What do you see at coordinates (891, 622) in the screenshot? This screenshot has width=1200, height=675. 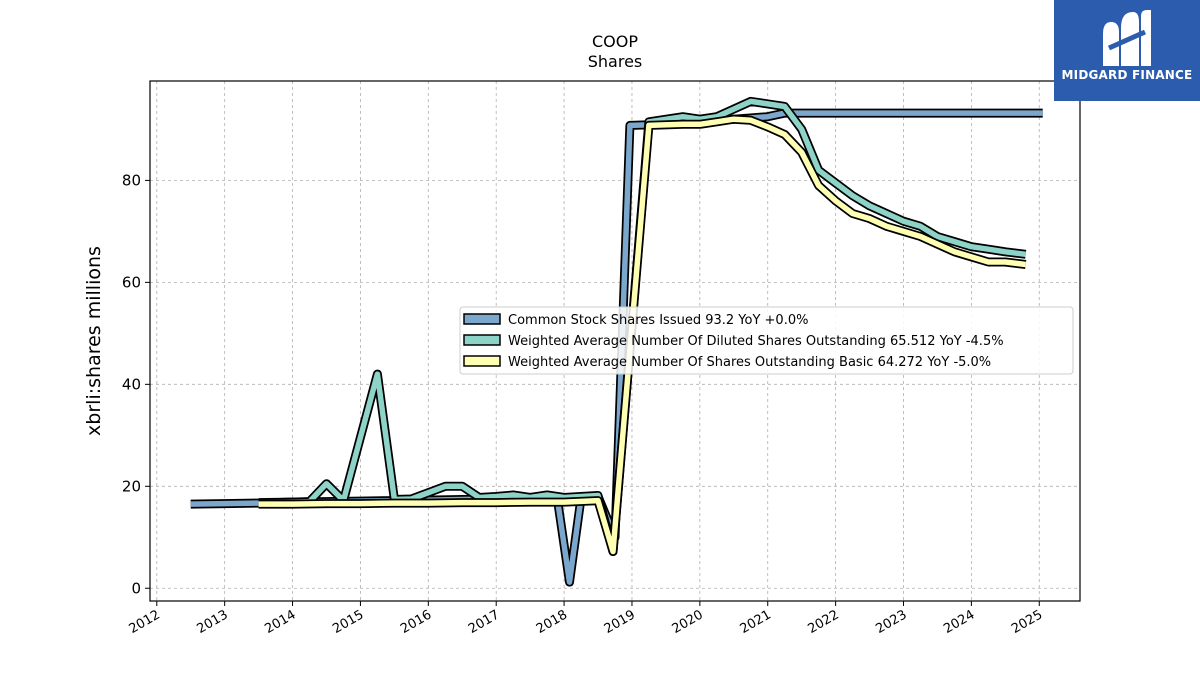 I see `x-tick-label: 2023` at bounding box center [891, 622].